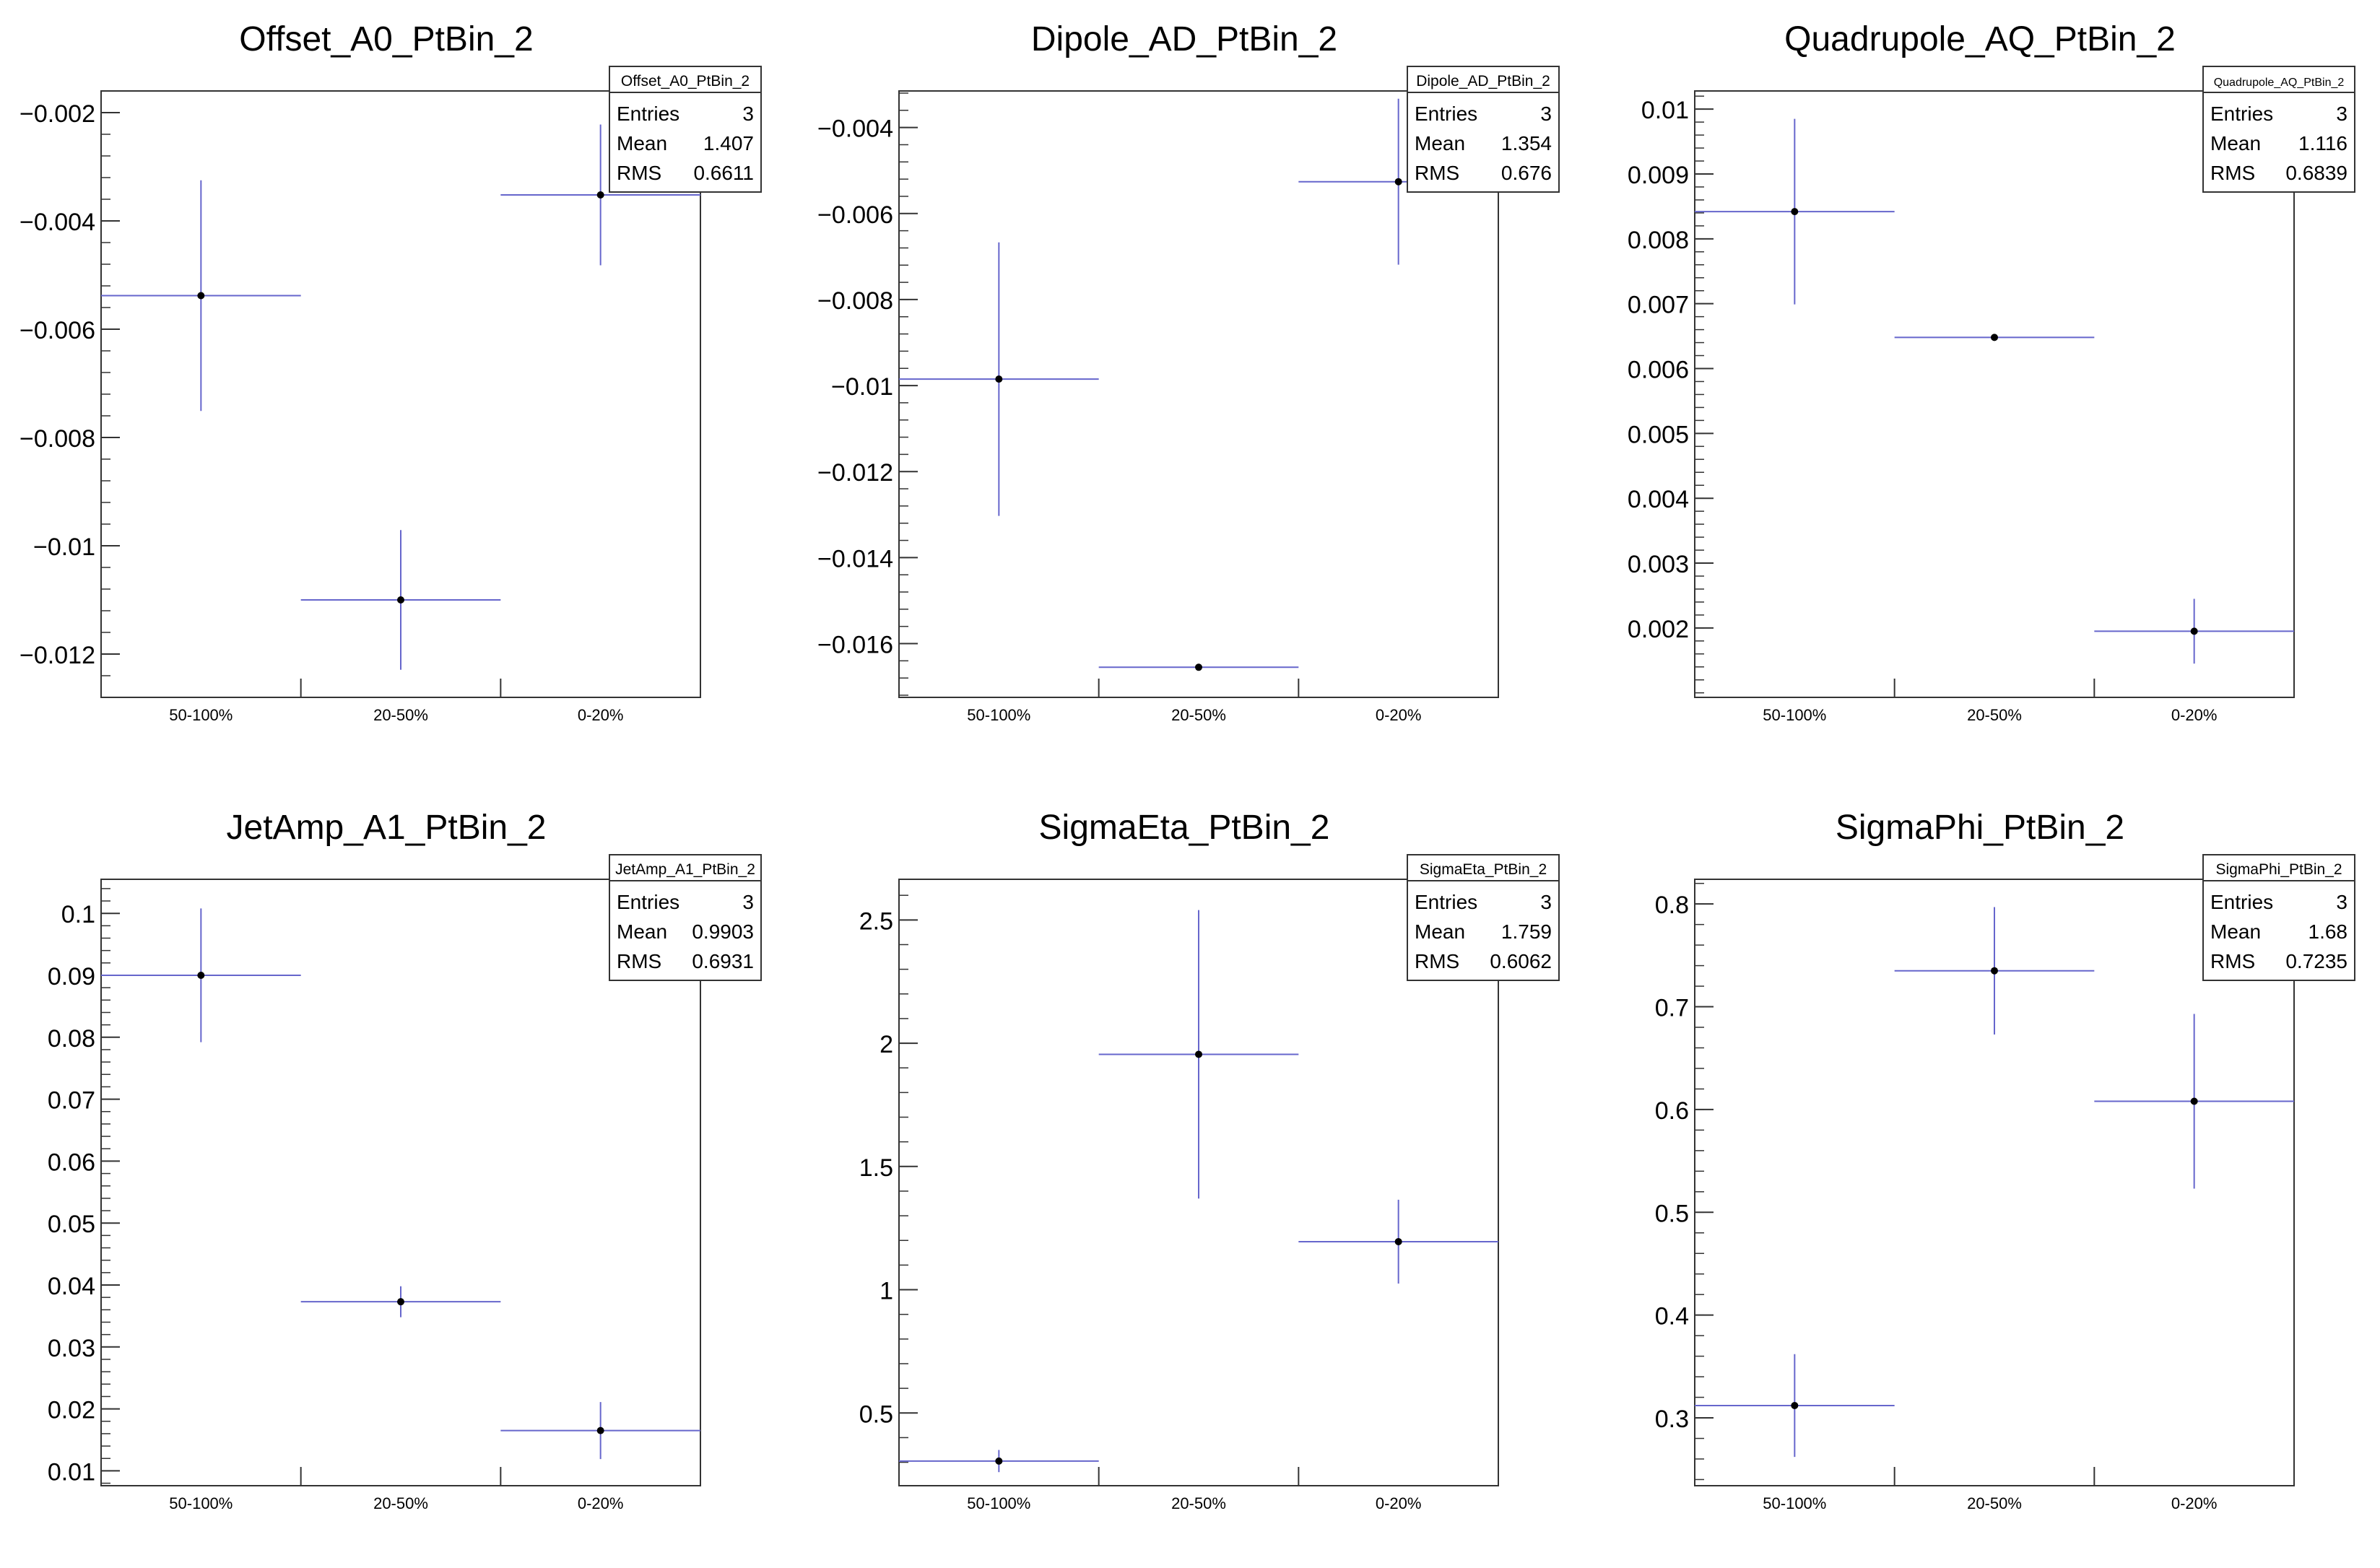 This screenshot has height=1568, width=2380. What do you see at coordinates (64, 547) in the screenshot?
I see `y-tick-label: −0.01` at bounding box center [64, 547].